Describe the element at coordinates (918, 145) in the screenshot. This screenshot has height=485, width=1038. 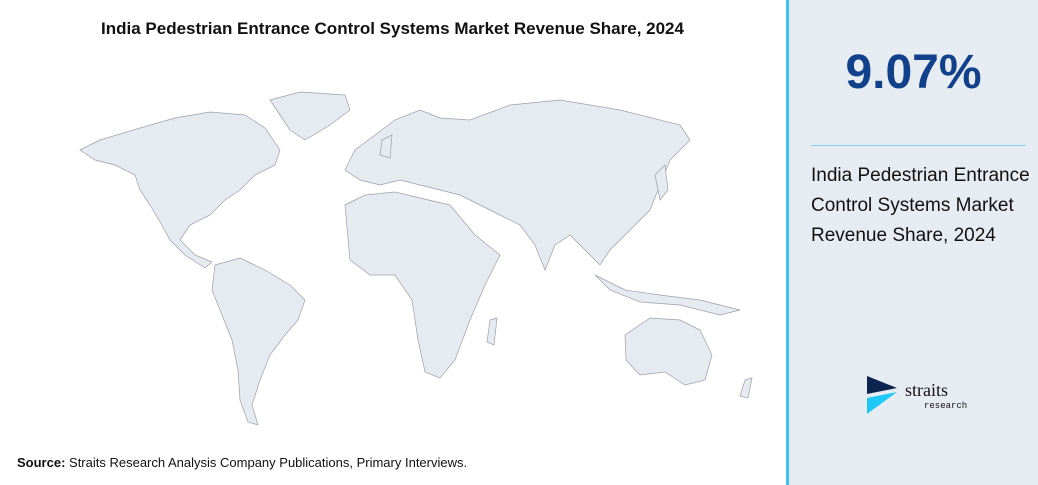
I see `divider` at that location.